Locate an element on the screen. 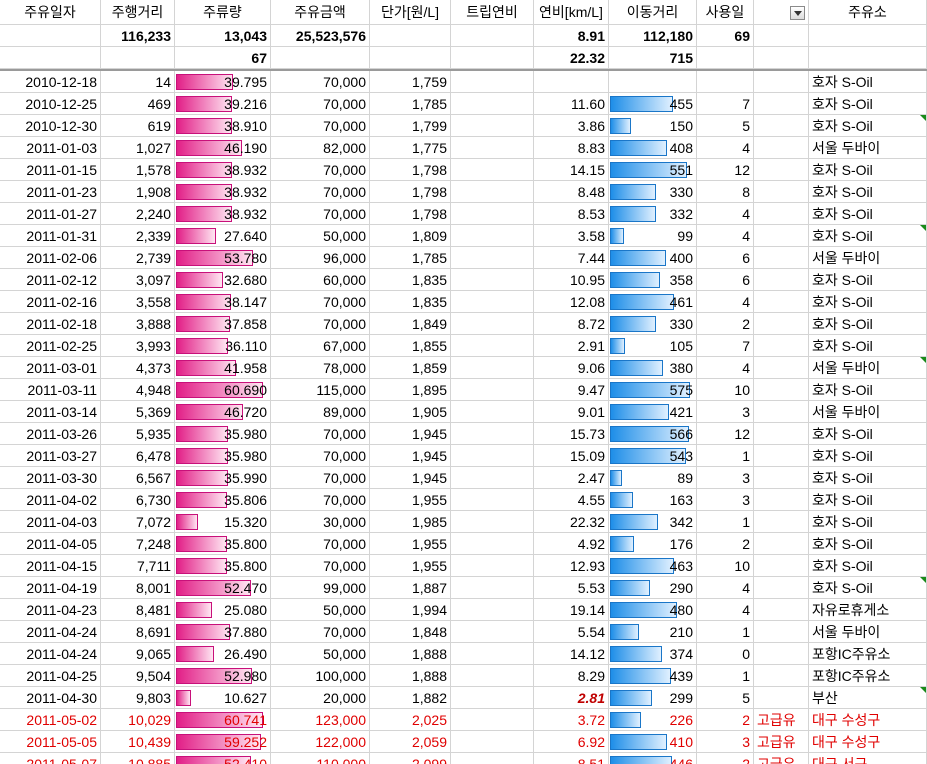 The image size is (927, 764). station-cell: 대구 서구 is located at coordinates (868, 758).